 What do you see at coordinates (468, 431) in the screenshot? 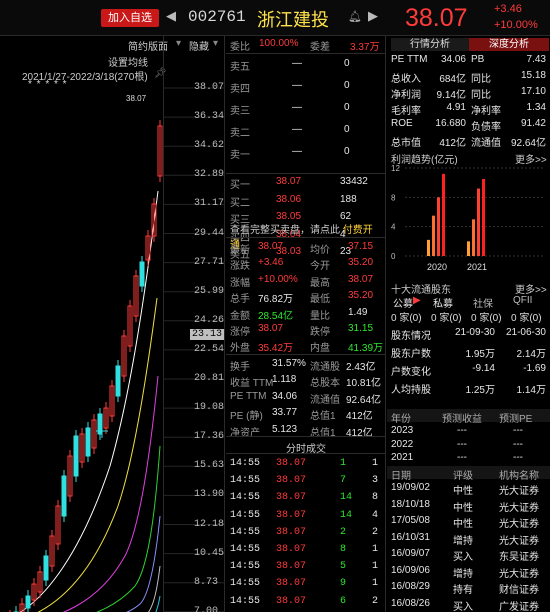
I see `forecast-row: 2023 --- ---` at bounding box center [468, 431].